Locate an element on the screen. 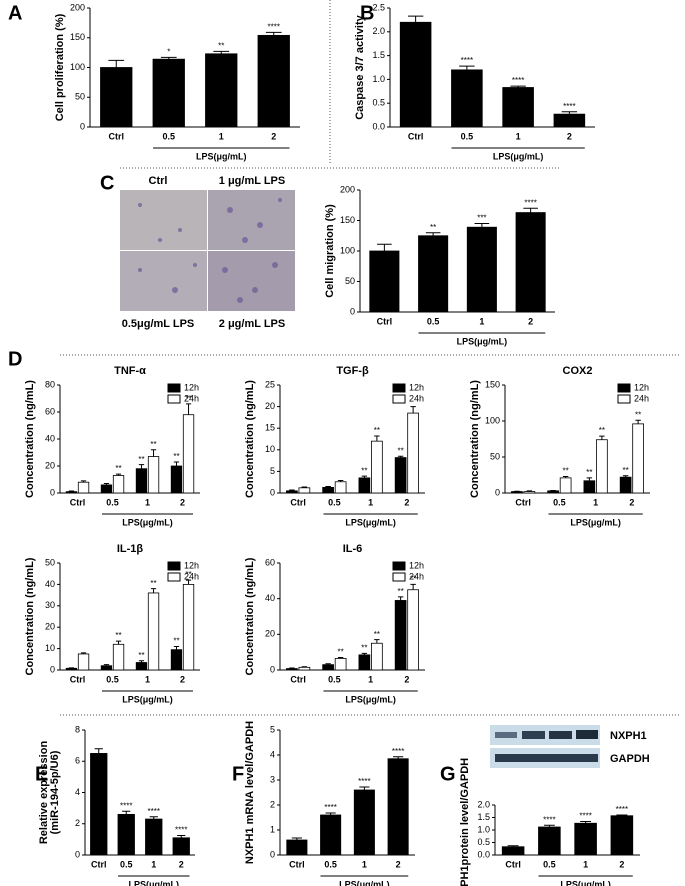 The image size is (685, 886). micrographs is located at coordinates (207, 250).